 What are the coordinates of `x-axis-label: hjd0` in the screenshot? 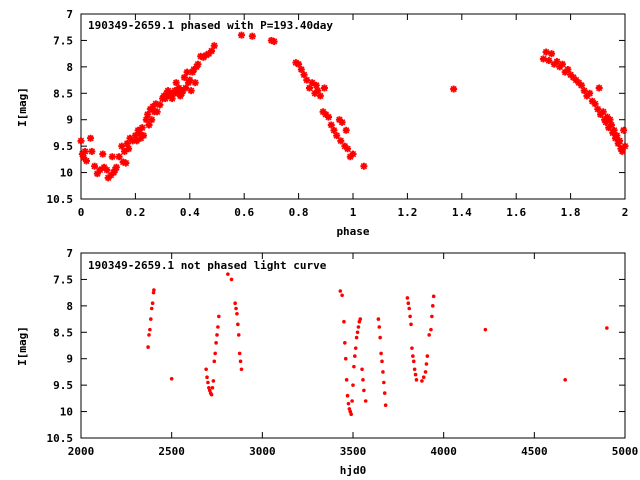 It's located at (353, 470).